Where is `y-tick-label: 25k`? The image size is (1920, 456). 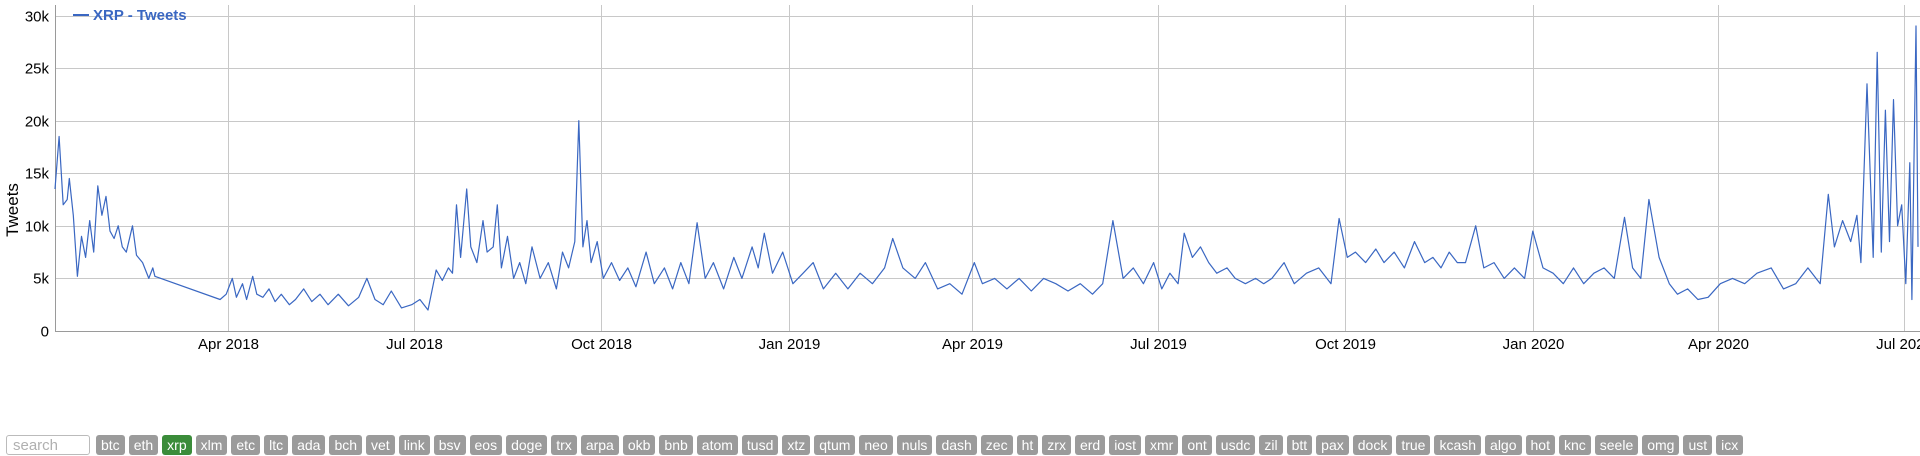 y-tick-label: 25k is located at coordinates (37, 69).